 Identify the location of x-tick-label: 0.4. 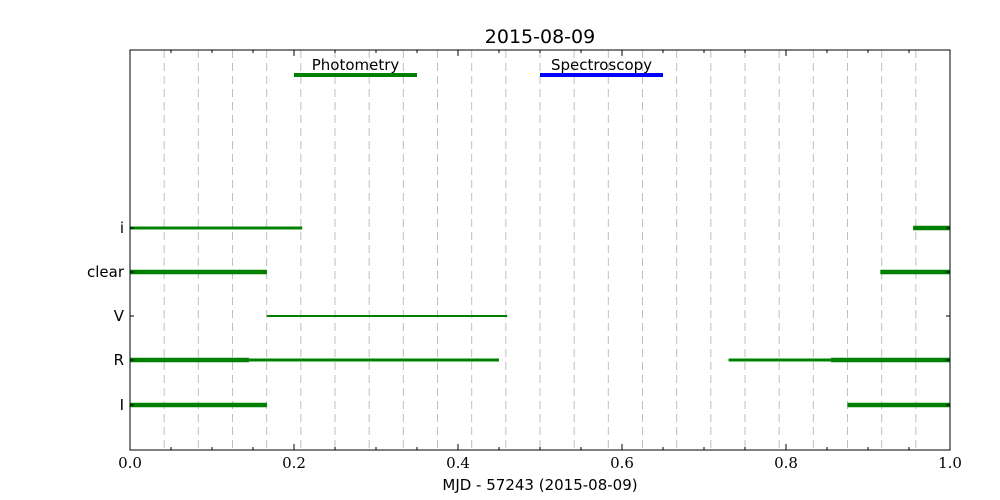
(458, 463).